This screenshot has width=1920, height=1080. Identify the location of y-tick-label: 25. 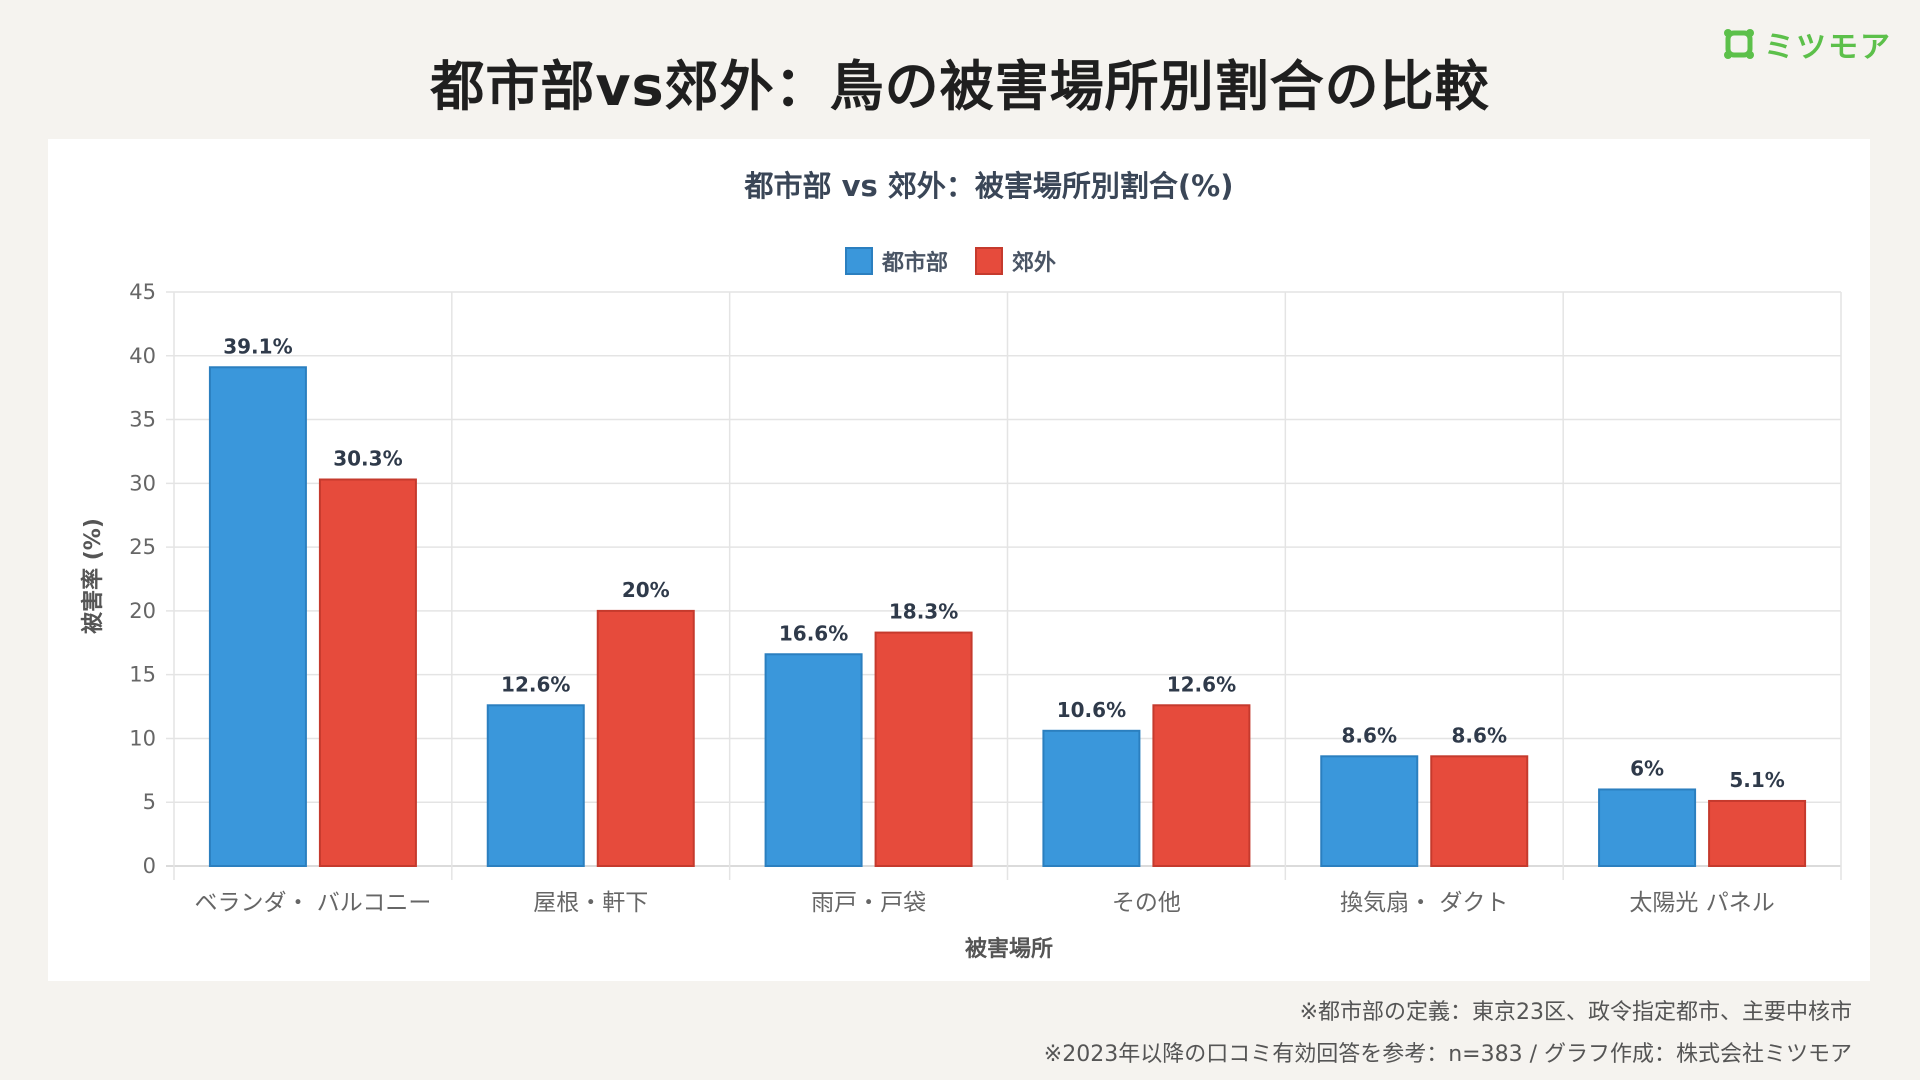
(142, 547).